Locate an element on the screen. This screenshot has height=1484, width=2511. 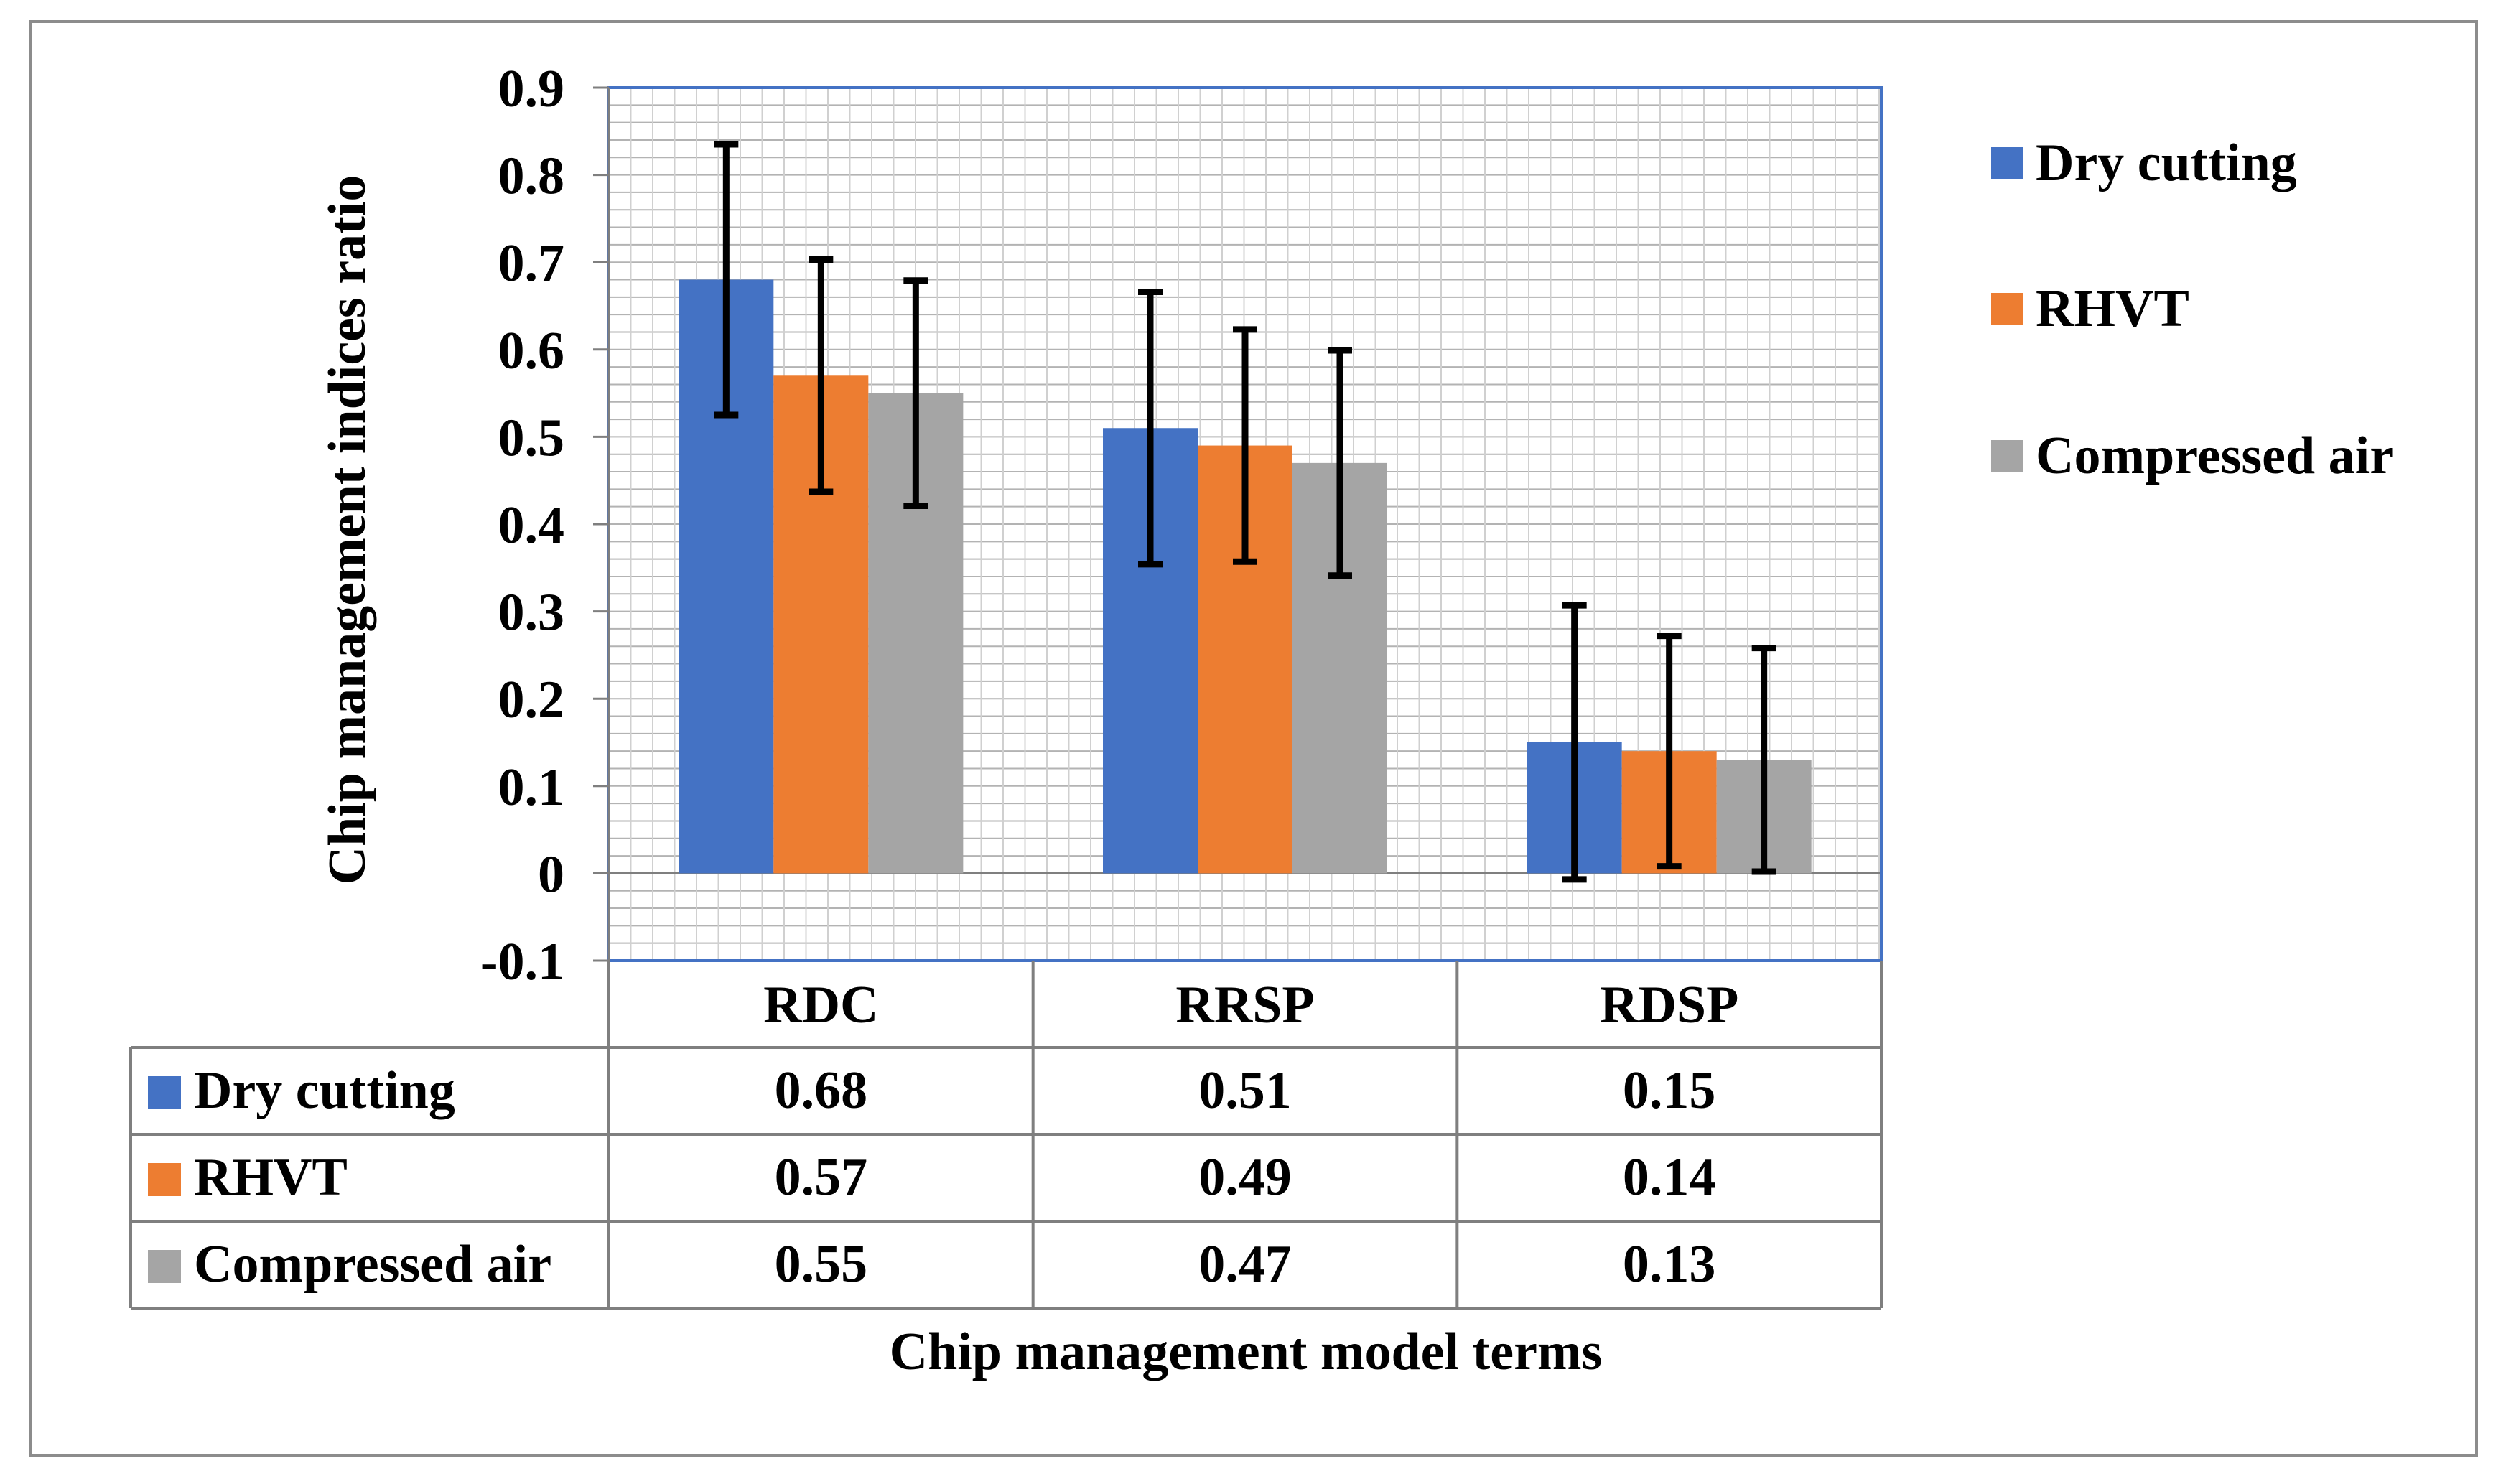
y-tick-label: 0.6 is located at coordinates (531, 351).